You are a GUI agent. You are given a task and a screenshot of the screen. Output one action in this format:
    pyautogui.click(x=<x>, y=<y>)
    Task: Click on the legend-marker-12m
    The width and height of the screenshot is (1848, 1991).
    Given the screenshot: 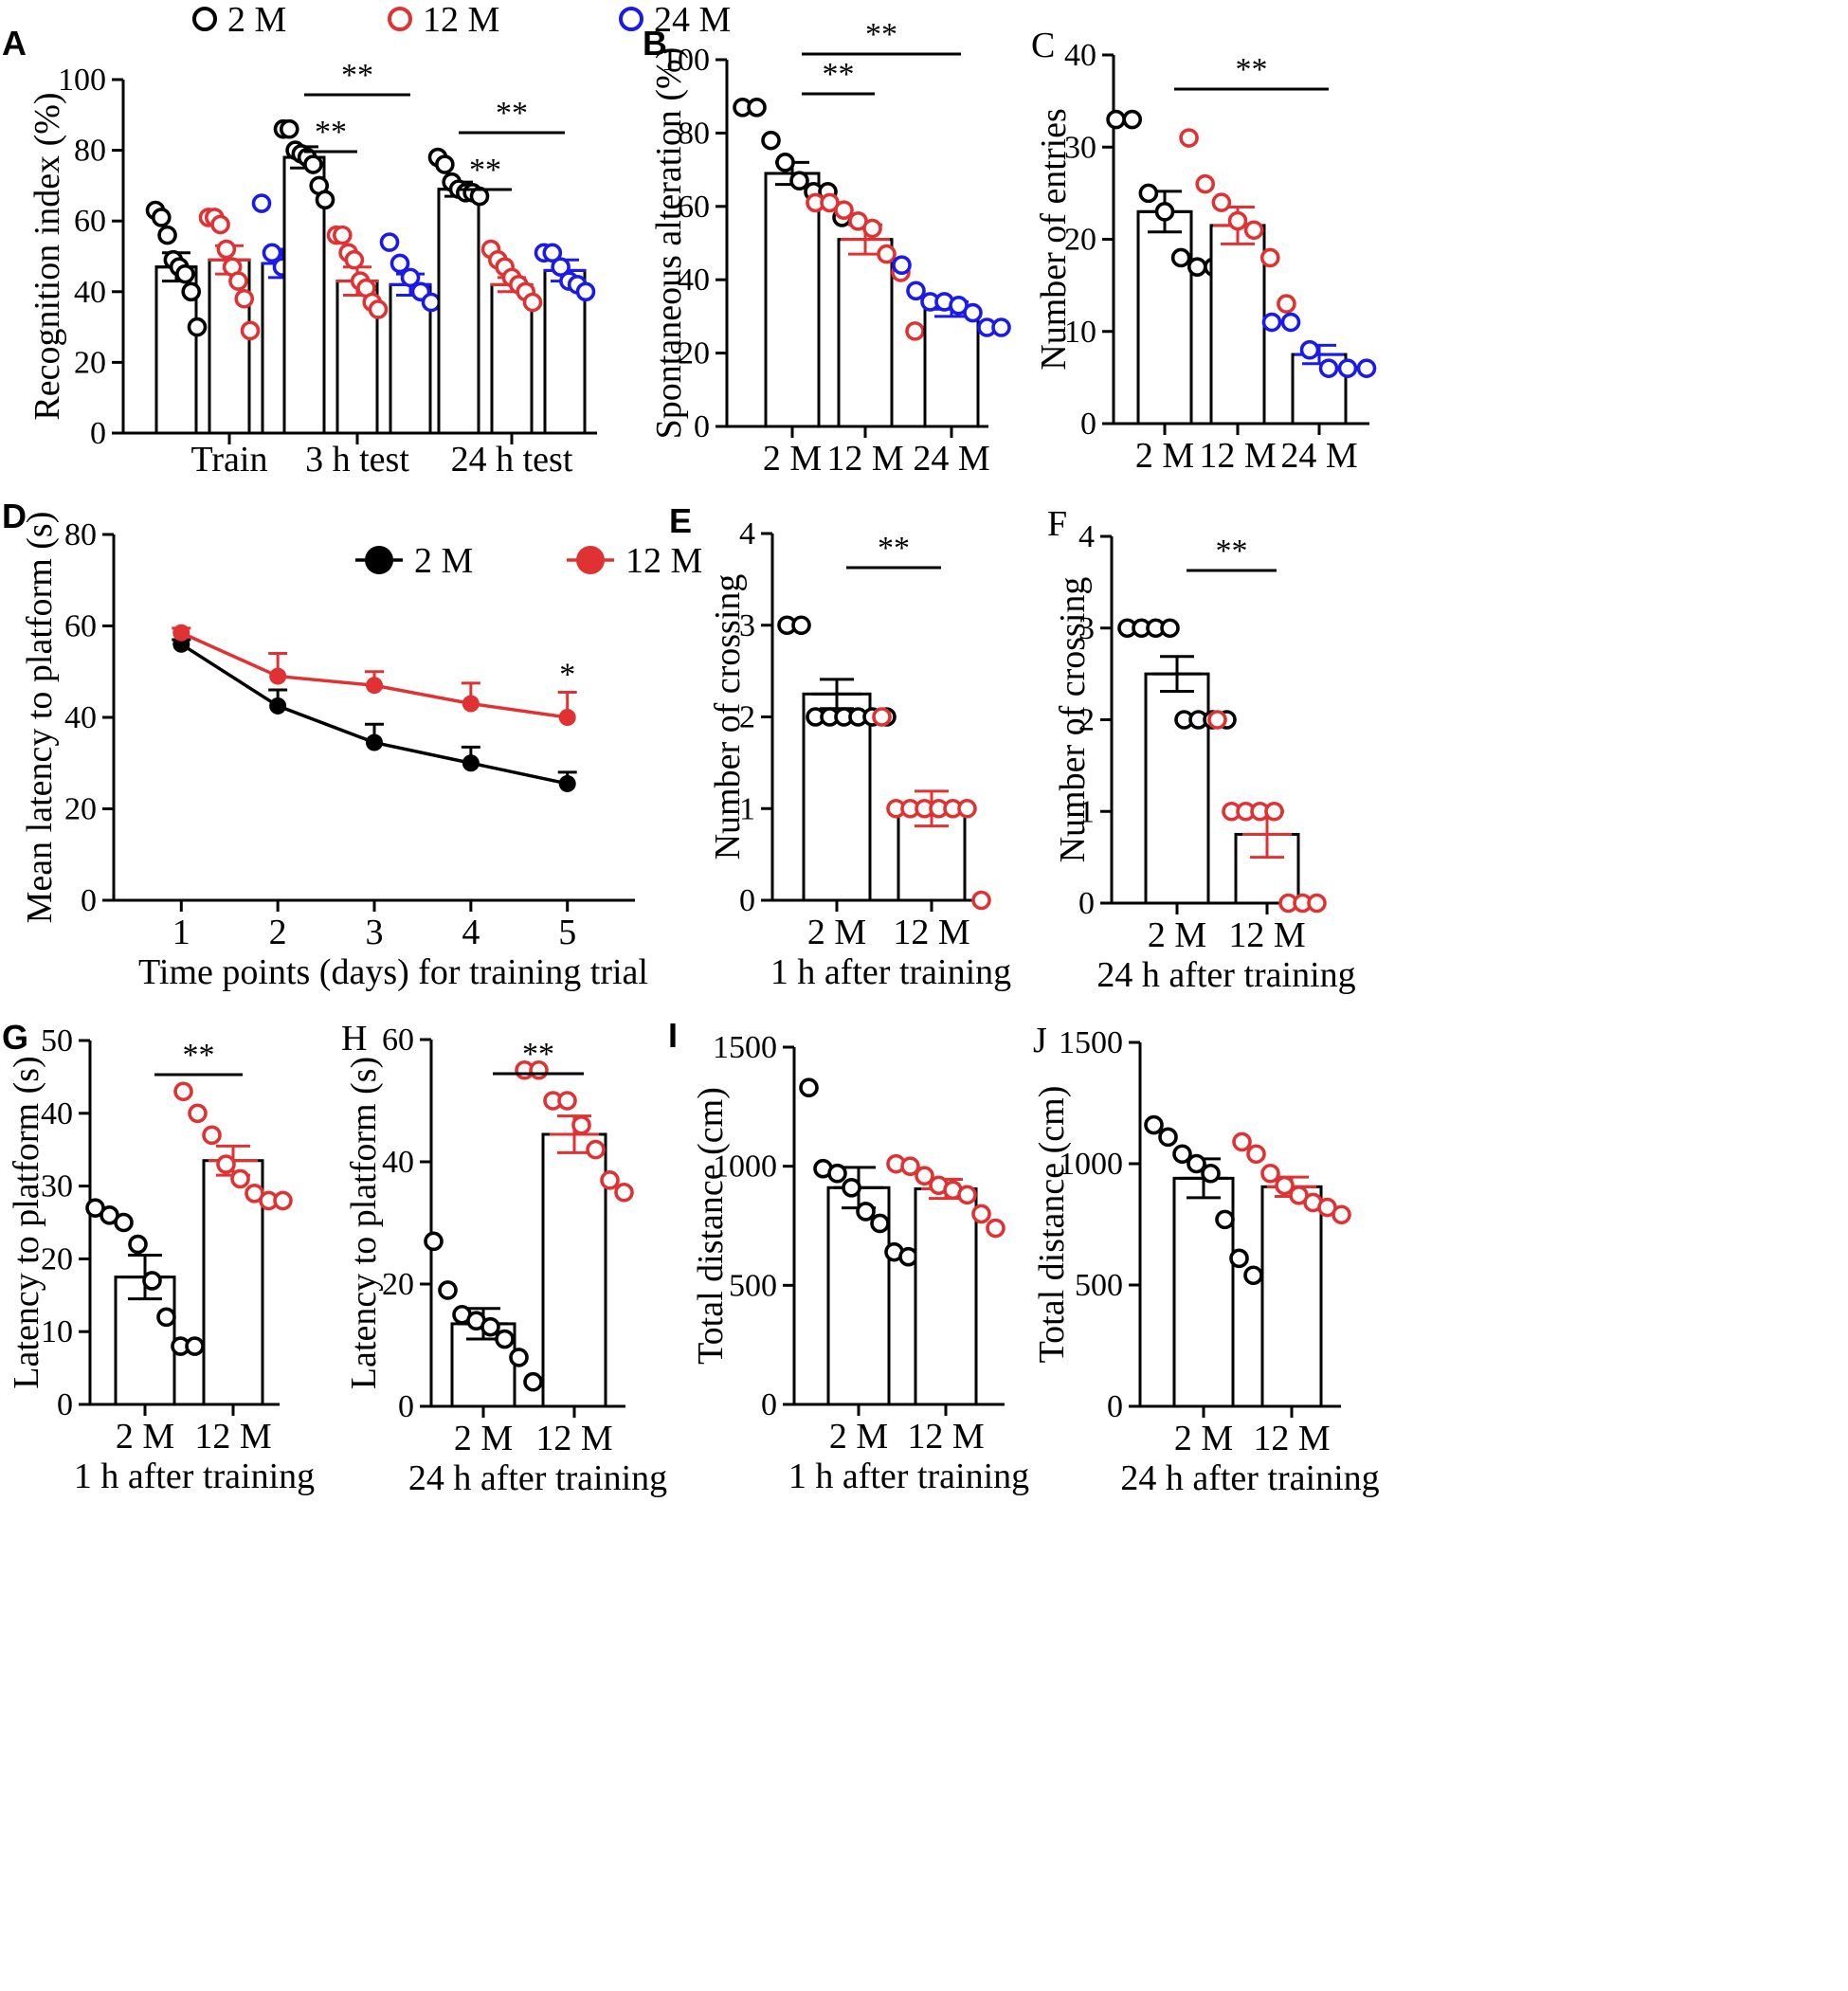 What is the action you would take?
    pyautogui.click(x=400, y=19)
    